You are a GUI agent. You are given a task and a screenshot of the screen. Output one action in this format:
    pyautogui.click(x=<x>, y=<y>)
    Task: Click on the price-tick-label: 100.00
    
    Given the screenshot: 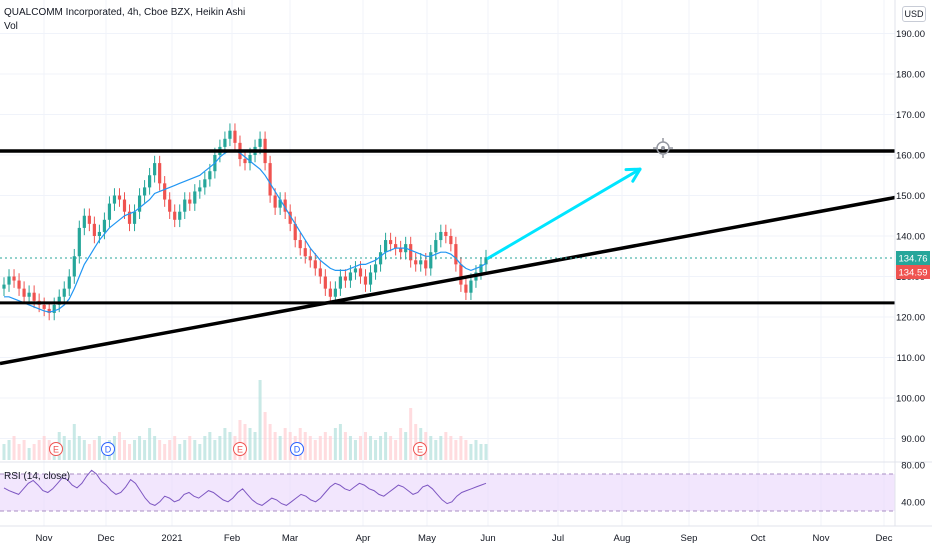 What is the action you would take?
    pyautogui.click(x=910, y=399)
    